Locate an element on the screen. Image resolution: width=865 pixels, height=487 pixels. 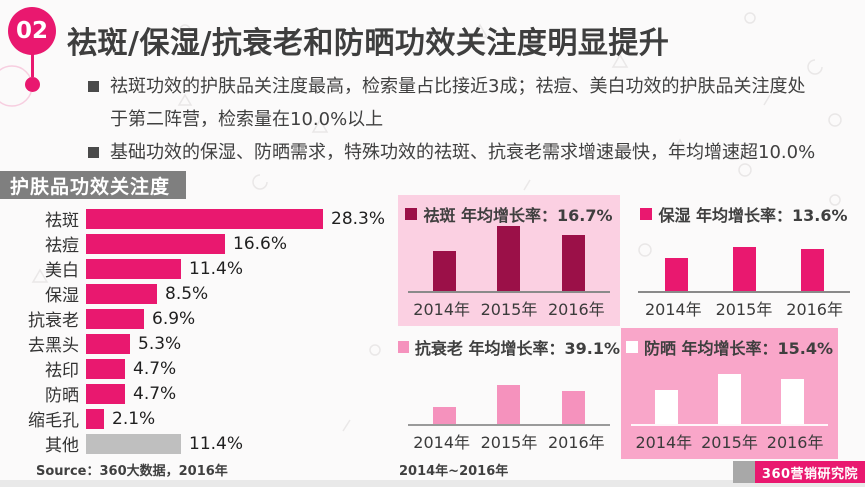
legend-text: 祛斑 年均增长率：16.7% is located at coordinates (518, 215).